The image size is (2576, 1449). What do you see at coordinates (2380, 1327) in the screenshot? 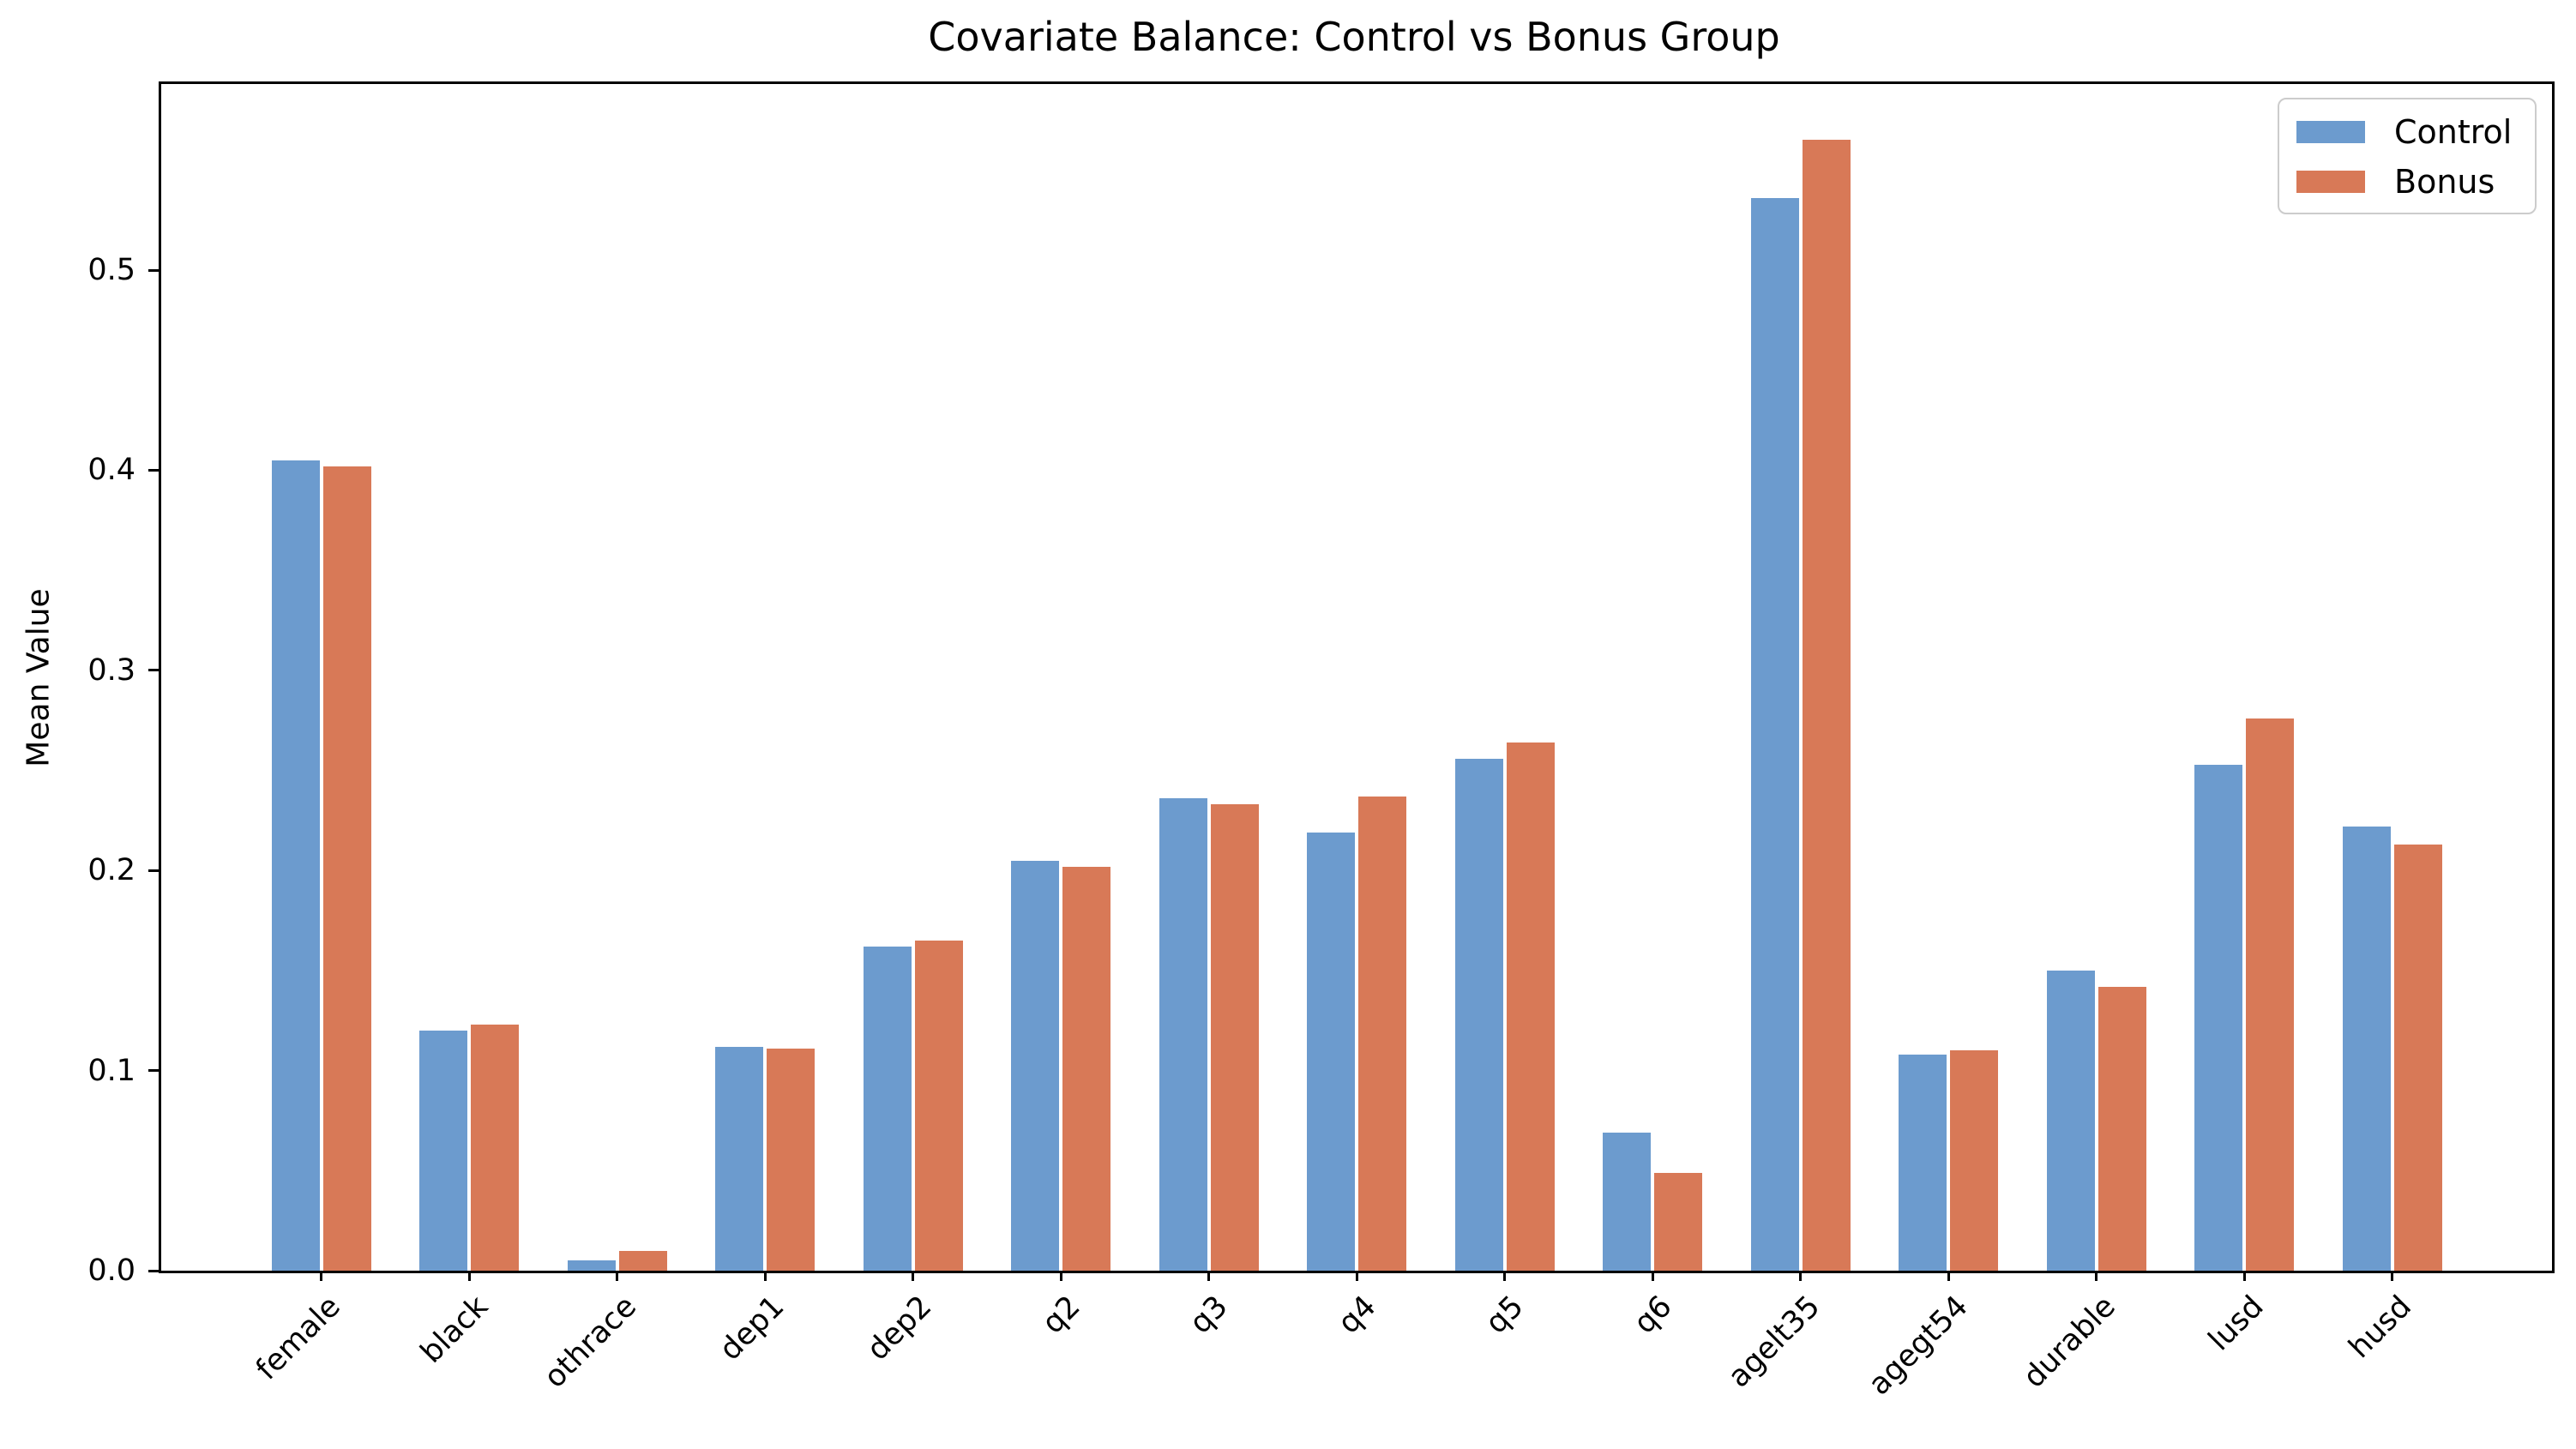
I see `x-tick-label-husd: husd` at bounding box center [2380, 1327].